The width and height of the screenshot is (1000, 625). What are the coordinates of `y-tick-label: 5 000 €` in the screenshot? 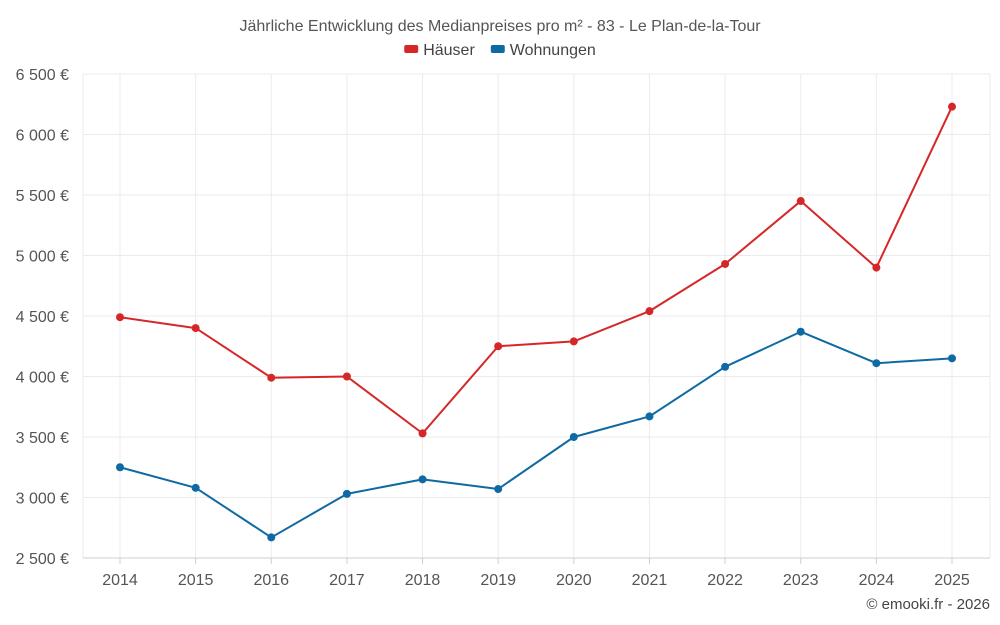 It's located at (42, 257).